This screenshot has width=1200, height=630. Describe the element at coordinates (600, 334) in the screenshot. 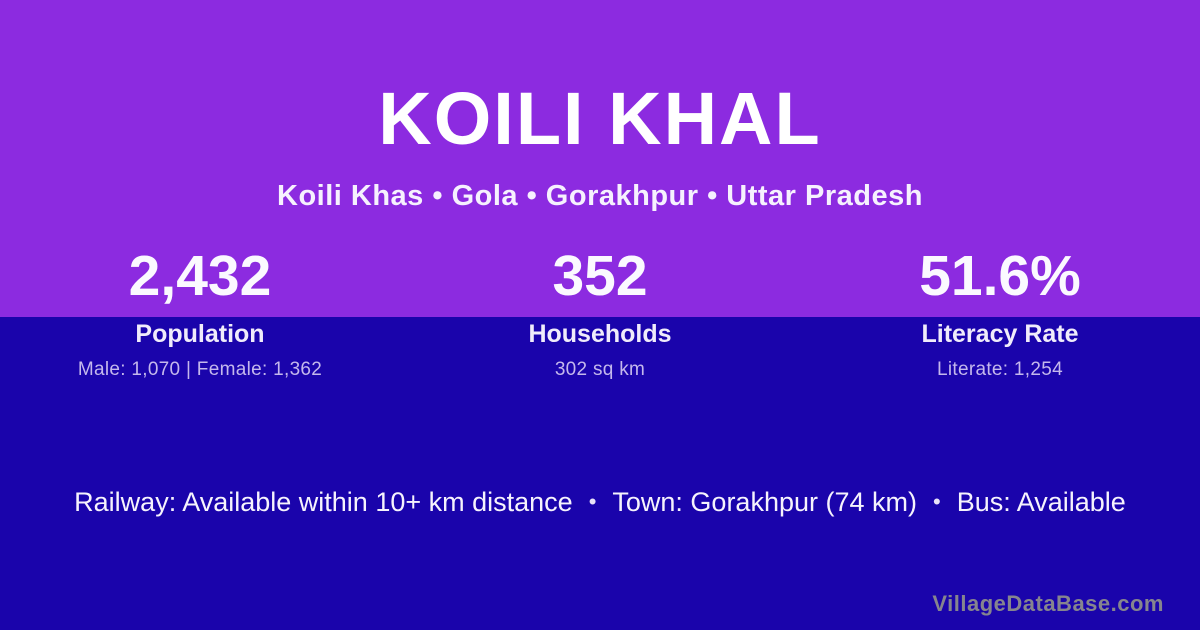

I see `households-label: Households` at that location.